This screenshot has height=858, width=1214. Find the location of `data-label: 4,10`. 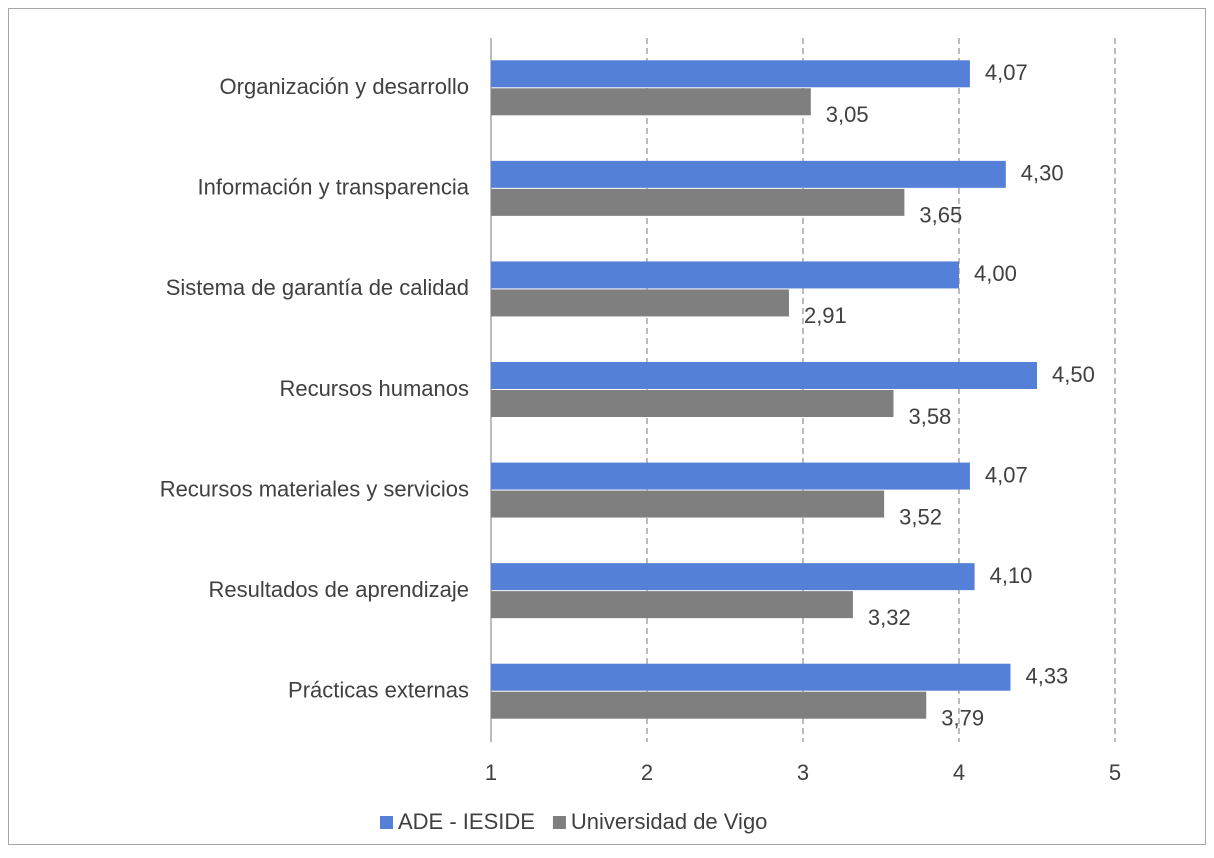

data-label: 4,10 is located at coordinates (1011, 575).